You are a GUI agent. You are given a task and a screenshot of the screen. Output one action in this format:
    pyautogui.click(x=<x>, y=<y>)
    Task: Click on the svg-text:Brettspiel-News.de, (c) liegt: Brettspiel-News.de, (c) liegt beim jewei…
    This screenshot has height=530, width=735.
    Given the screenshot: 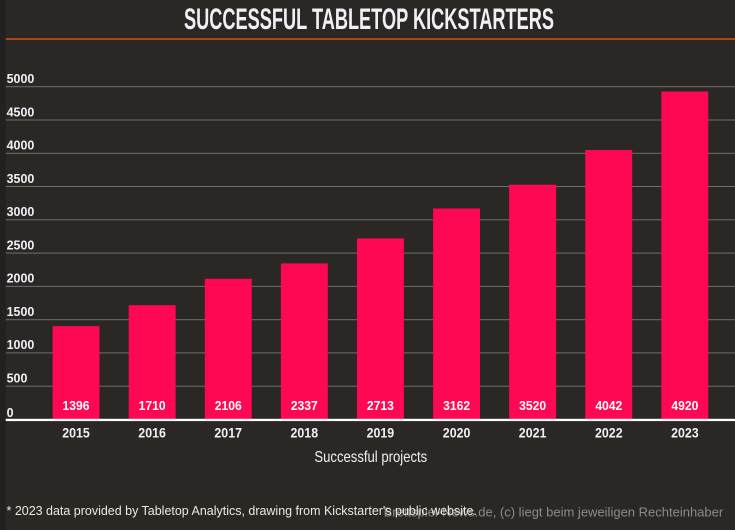 What is the action you would take?
    pyautogui.click(x=554, y=512)
    